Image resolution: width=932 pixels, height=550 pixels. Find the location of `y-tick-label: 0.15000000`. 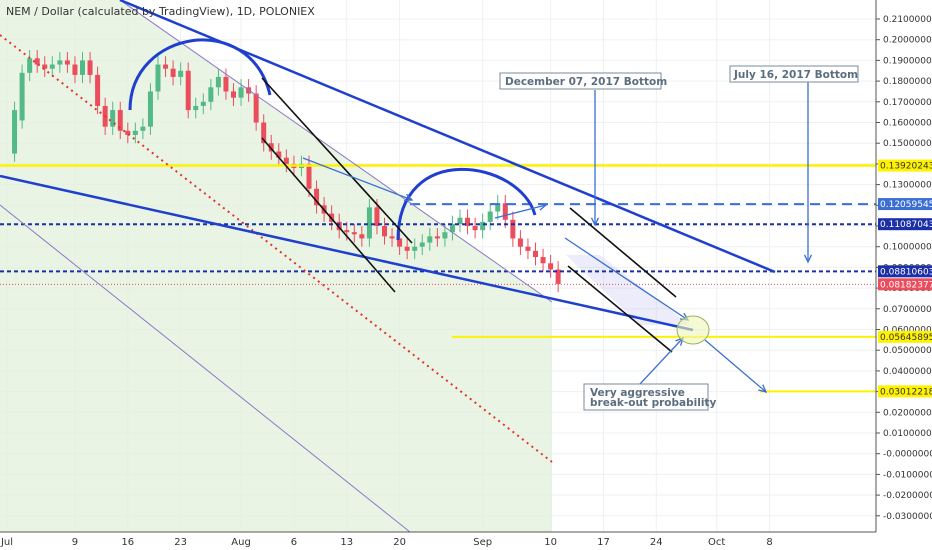

y-tick-label: 0.15000000 is located at coordinates (907, 144).